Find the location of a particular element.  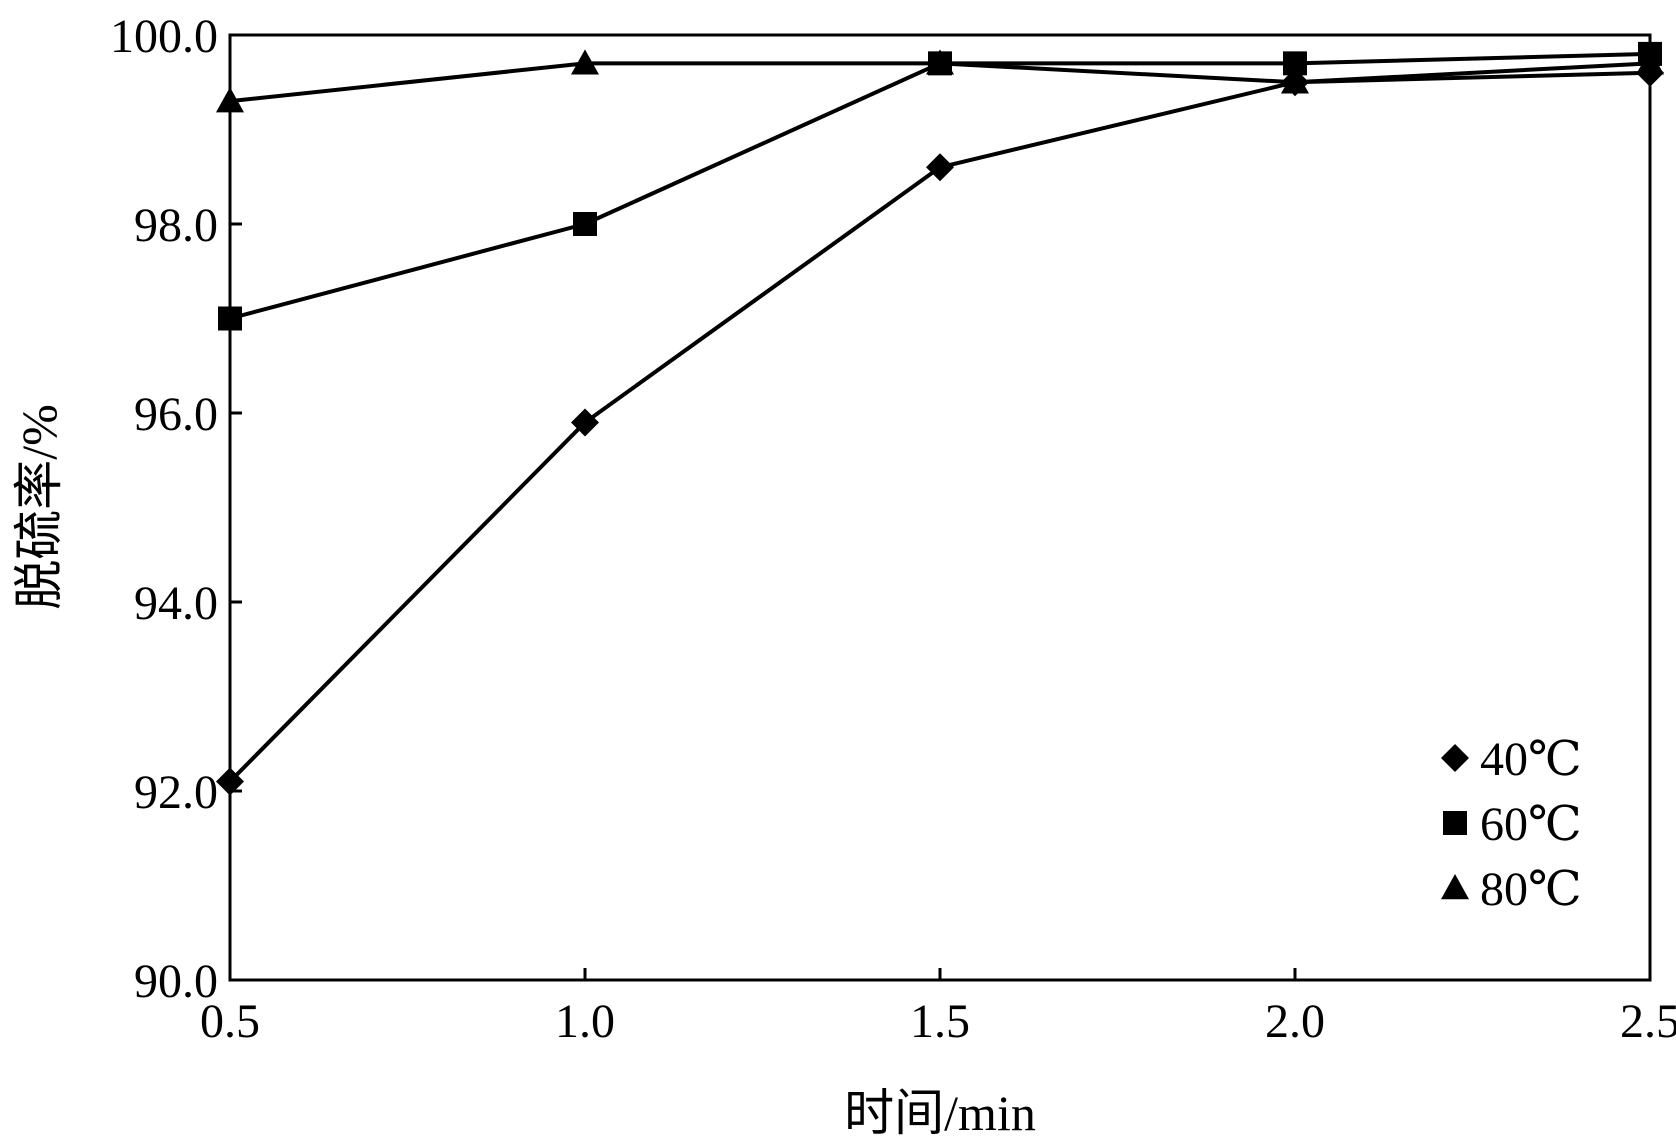

x-tick-label: 0.5 is located at coordinates (230, 1021).